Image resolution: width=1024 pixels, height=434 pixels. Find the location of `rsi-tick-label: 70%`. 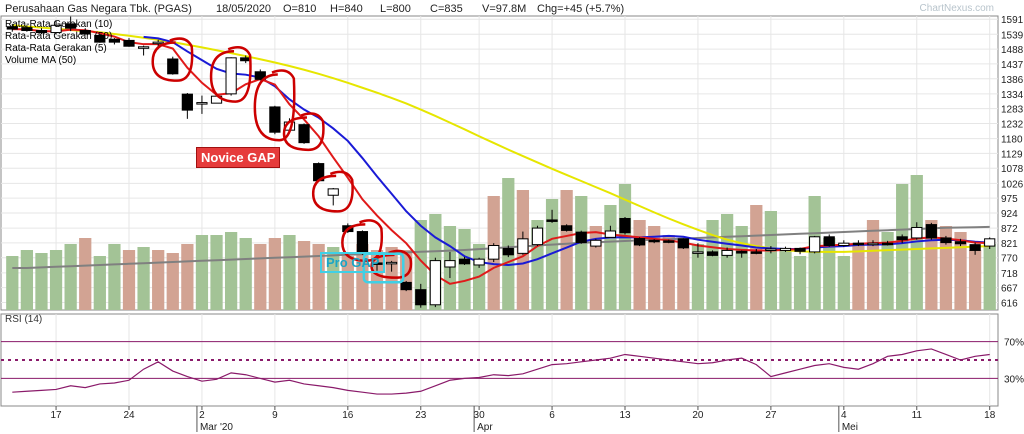

rsi-tick-label: 70% is located at coordinates (1014, 343).